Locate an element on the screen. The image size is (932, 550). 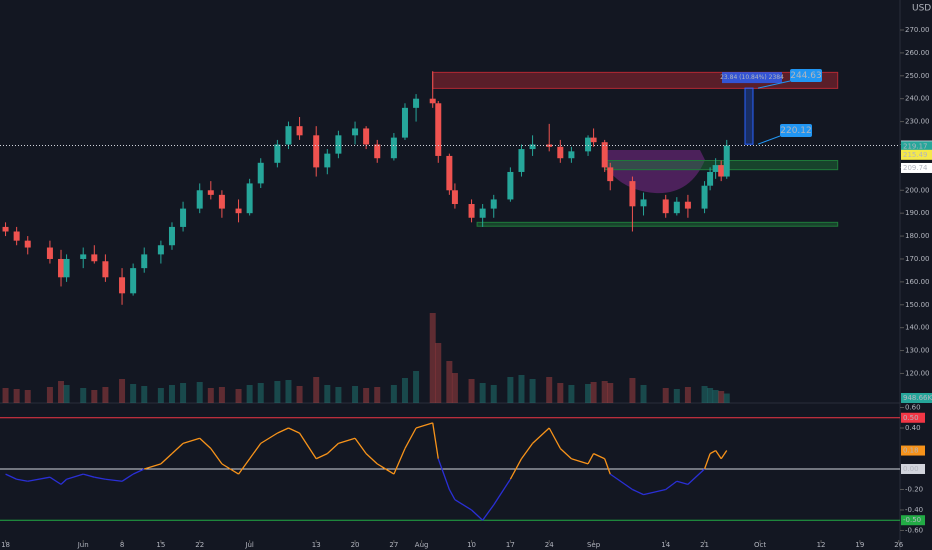
x-tick-label: 19 is located at coordinates (859, 545).